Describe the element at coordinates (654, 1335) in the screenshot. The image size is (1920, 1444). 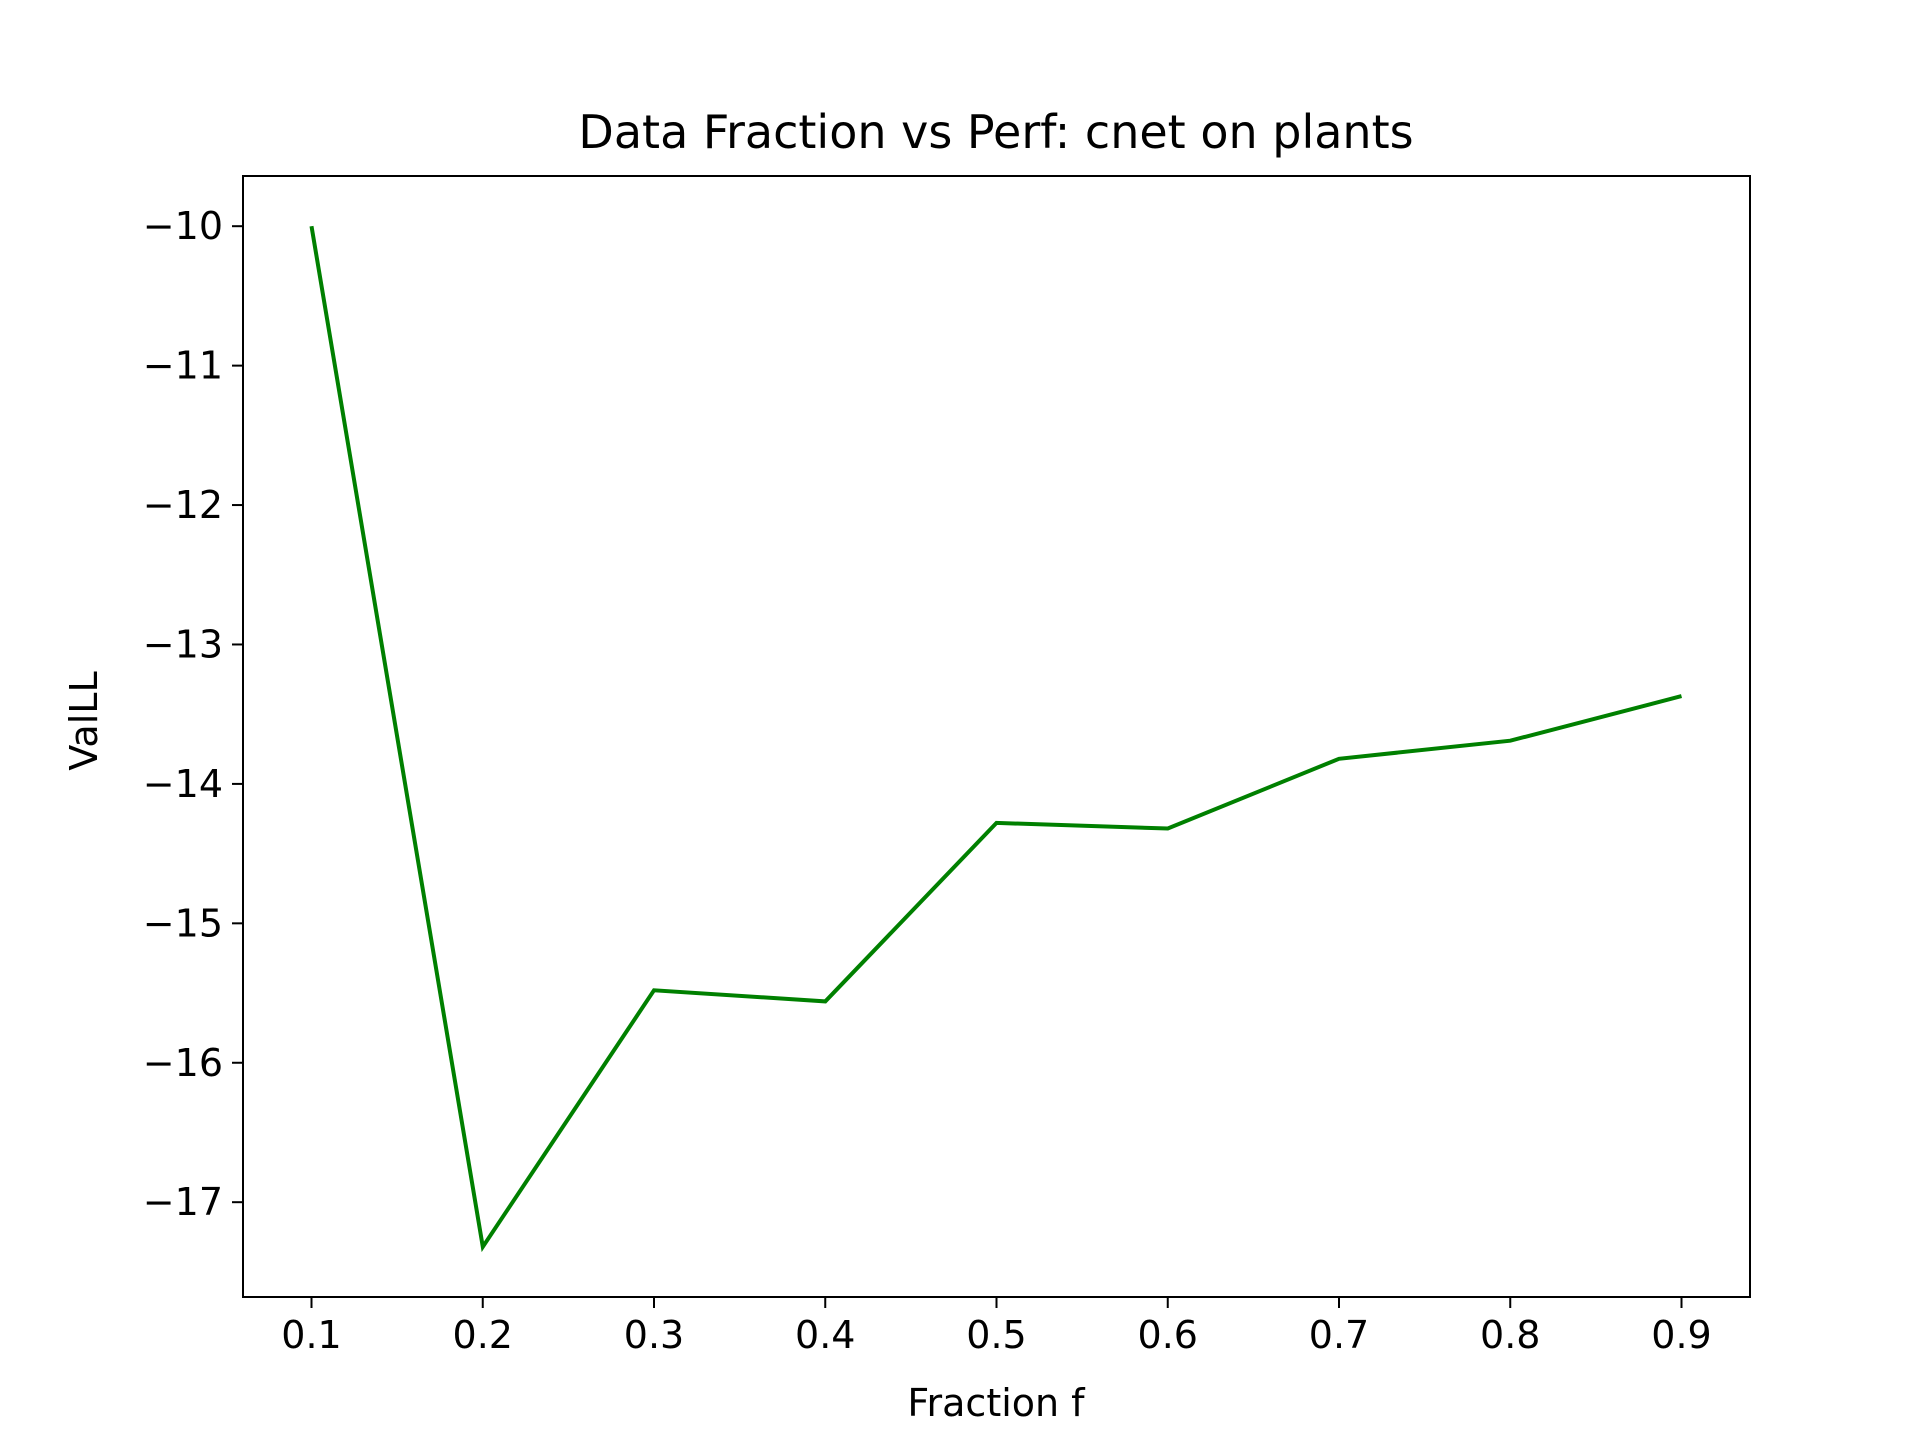
I see `x-tick-label: 0.3` at that location.